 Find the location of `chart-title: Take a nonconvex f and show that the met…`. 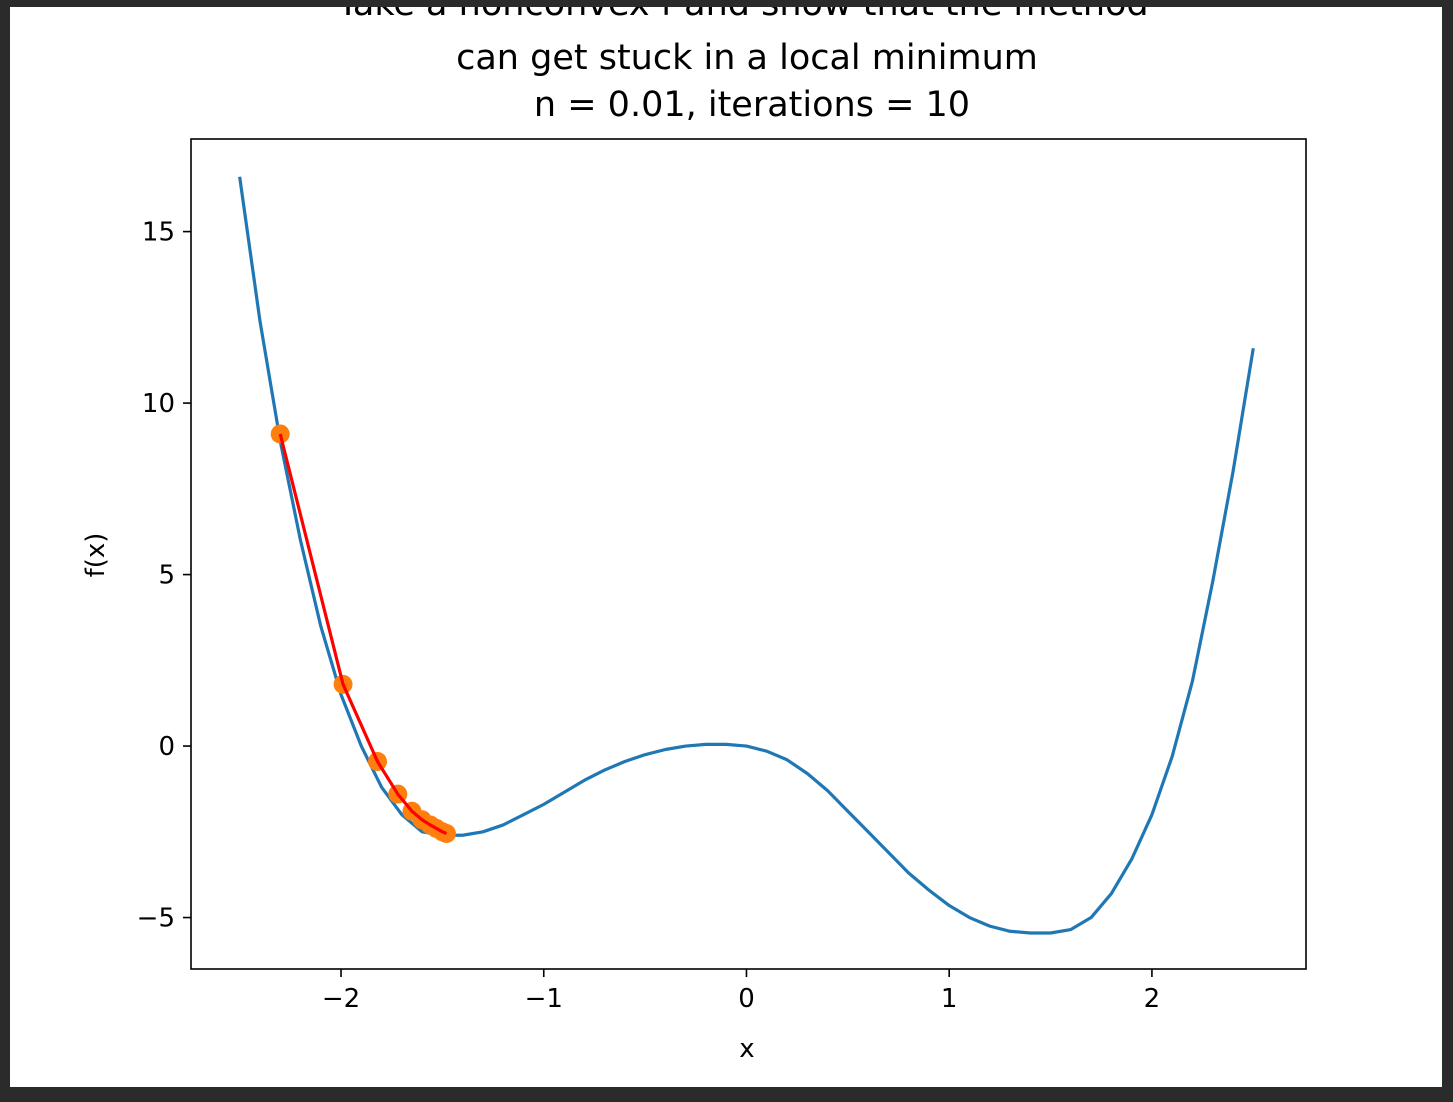

chart-title: Take a nonconvex f and show that the met… is located at coordinates (742, 66).